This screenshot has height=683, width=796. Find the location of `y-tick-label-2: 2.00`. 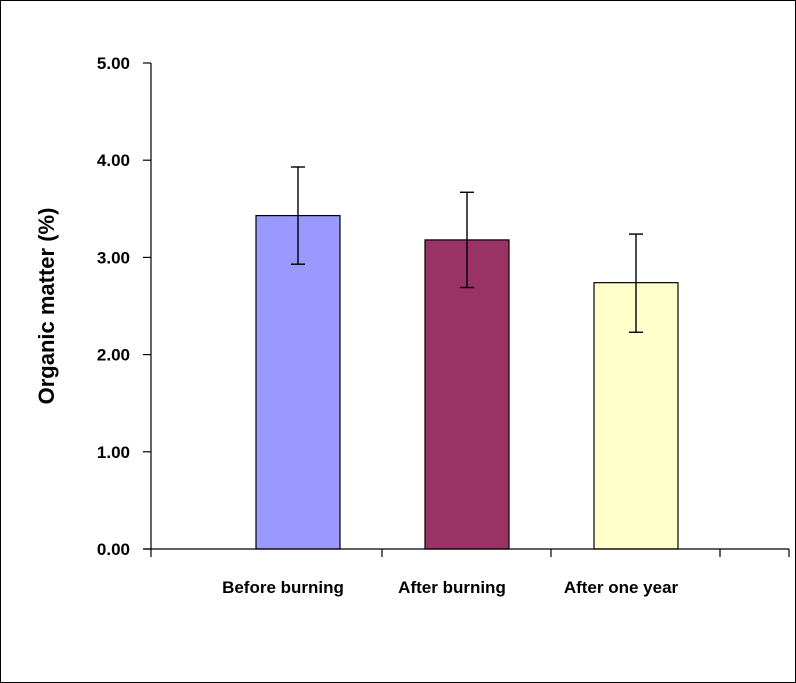

y-tick-label-2: 2.00 is located at coordinates (113, 355).